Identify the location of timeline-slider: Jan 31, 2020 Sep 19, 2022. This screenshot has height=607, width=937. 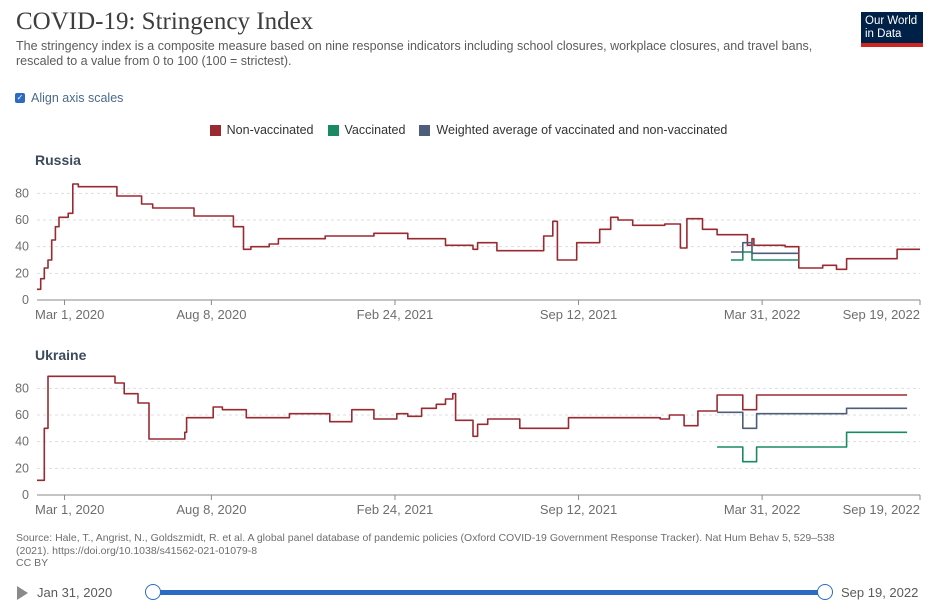
(468, 592).